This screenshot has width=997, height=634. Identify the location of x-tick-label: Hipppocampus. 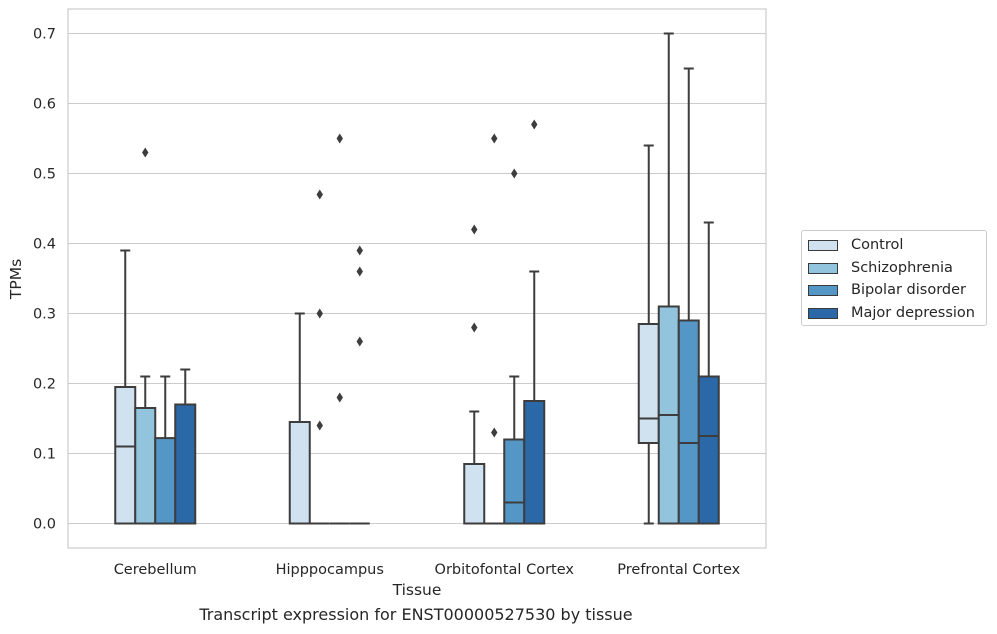
(330, 570).